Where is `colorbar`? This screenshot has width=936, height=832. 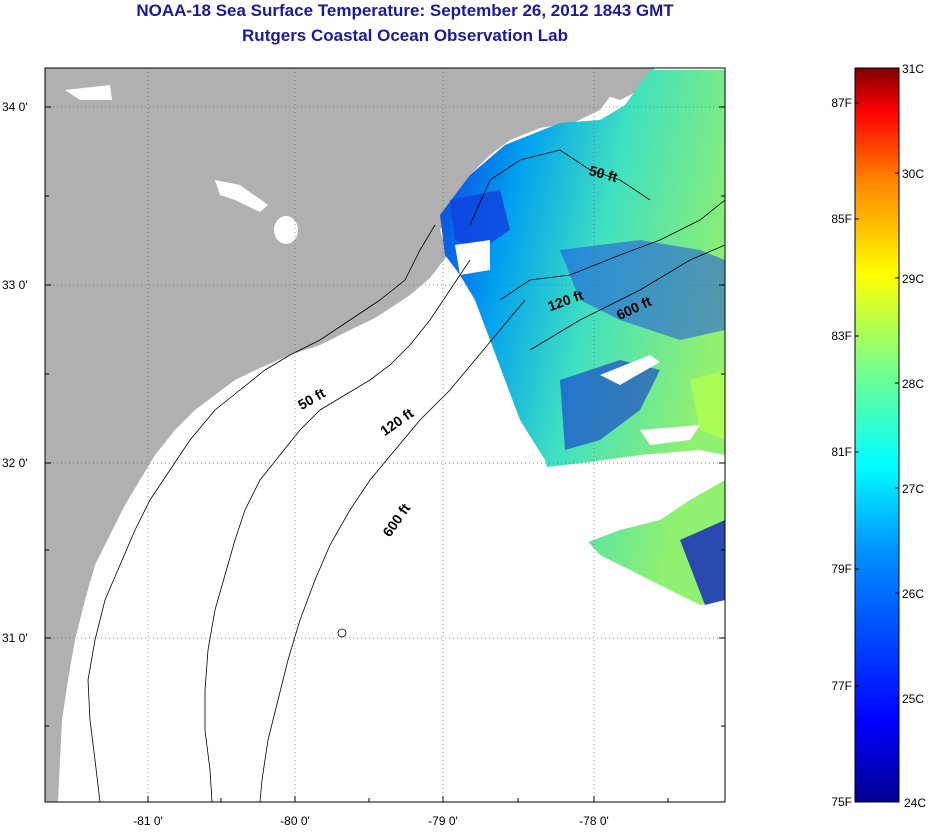 colorbar is located at coordinates (877, 435).